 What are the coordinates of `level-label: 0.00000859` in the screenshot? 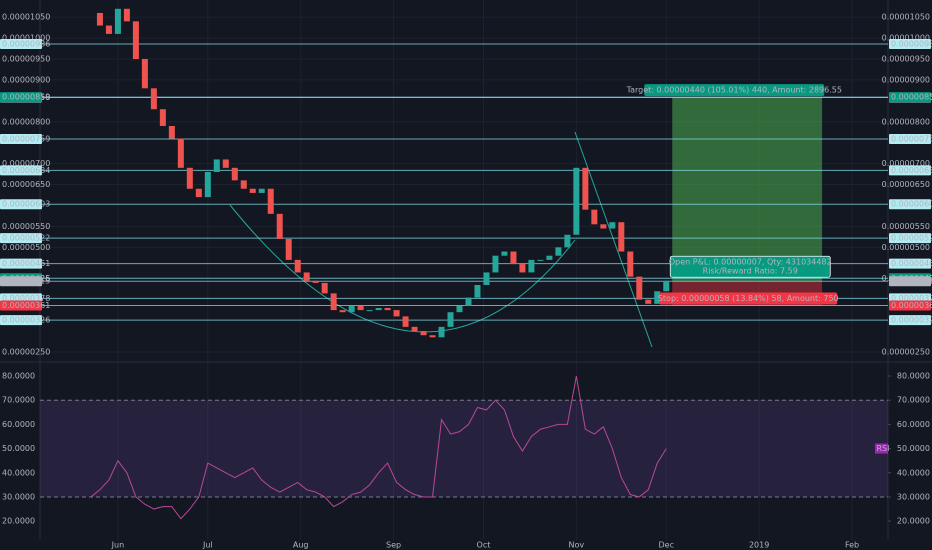 It's located at (911, 97).